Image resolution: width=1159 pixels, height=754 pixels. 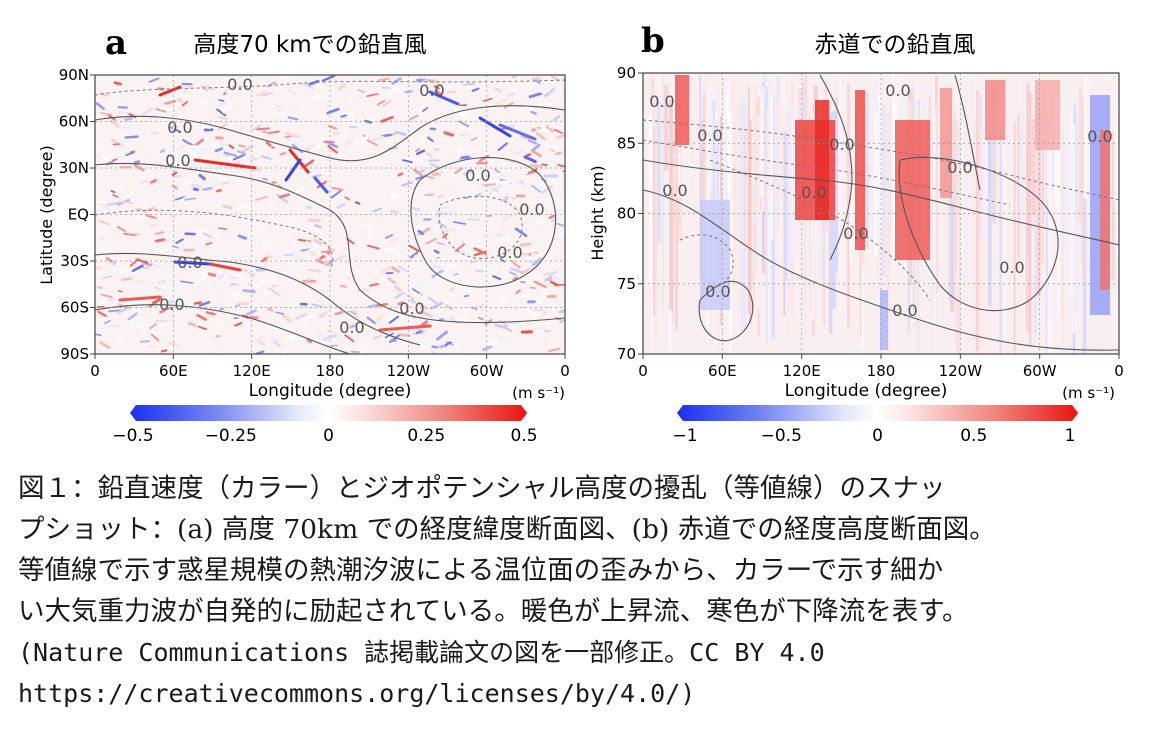 What do you see at coordinates (481, 570) in the screenshot?
I see `caption-line: 等値線で示す惑星規模の熱潮汐波による温位面の歪みから、カラーで示す細か` at bounding box center [481, 570].